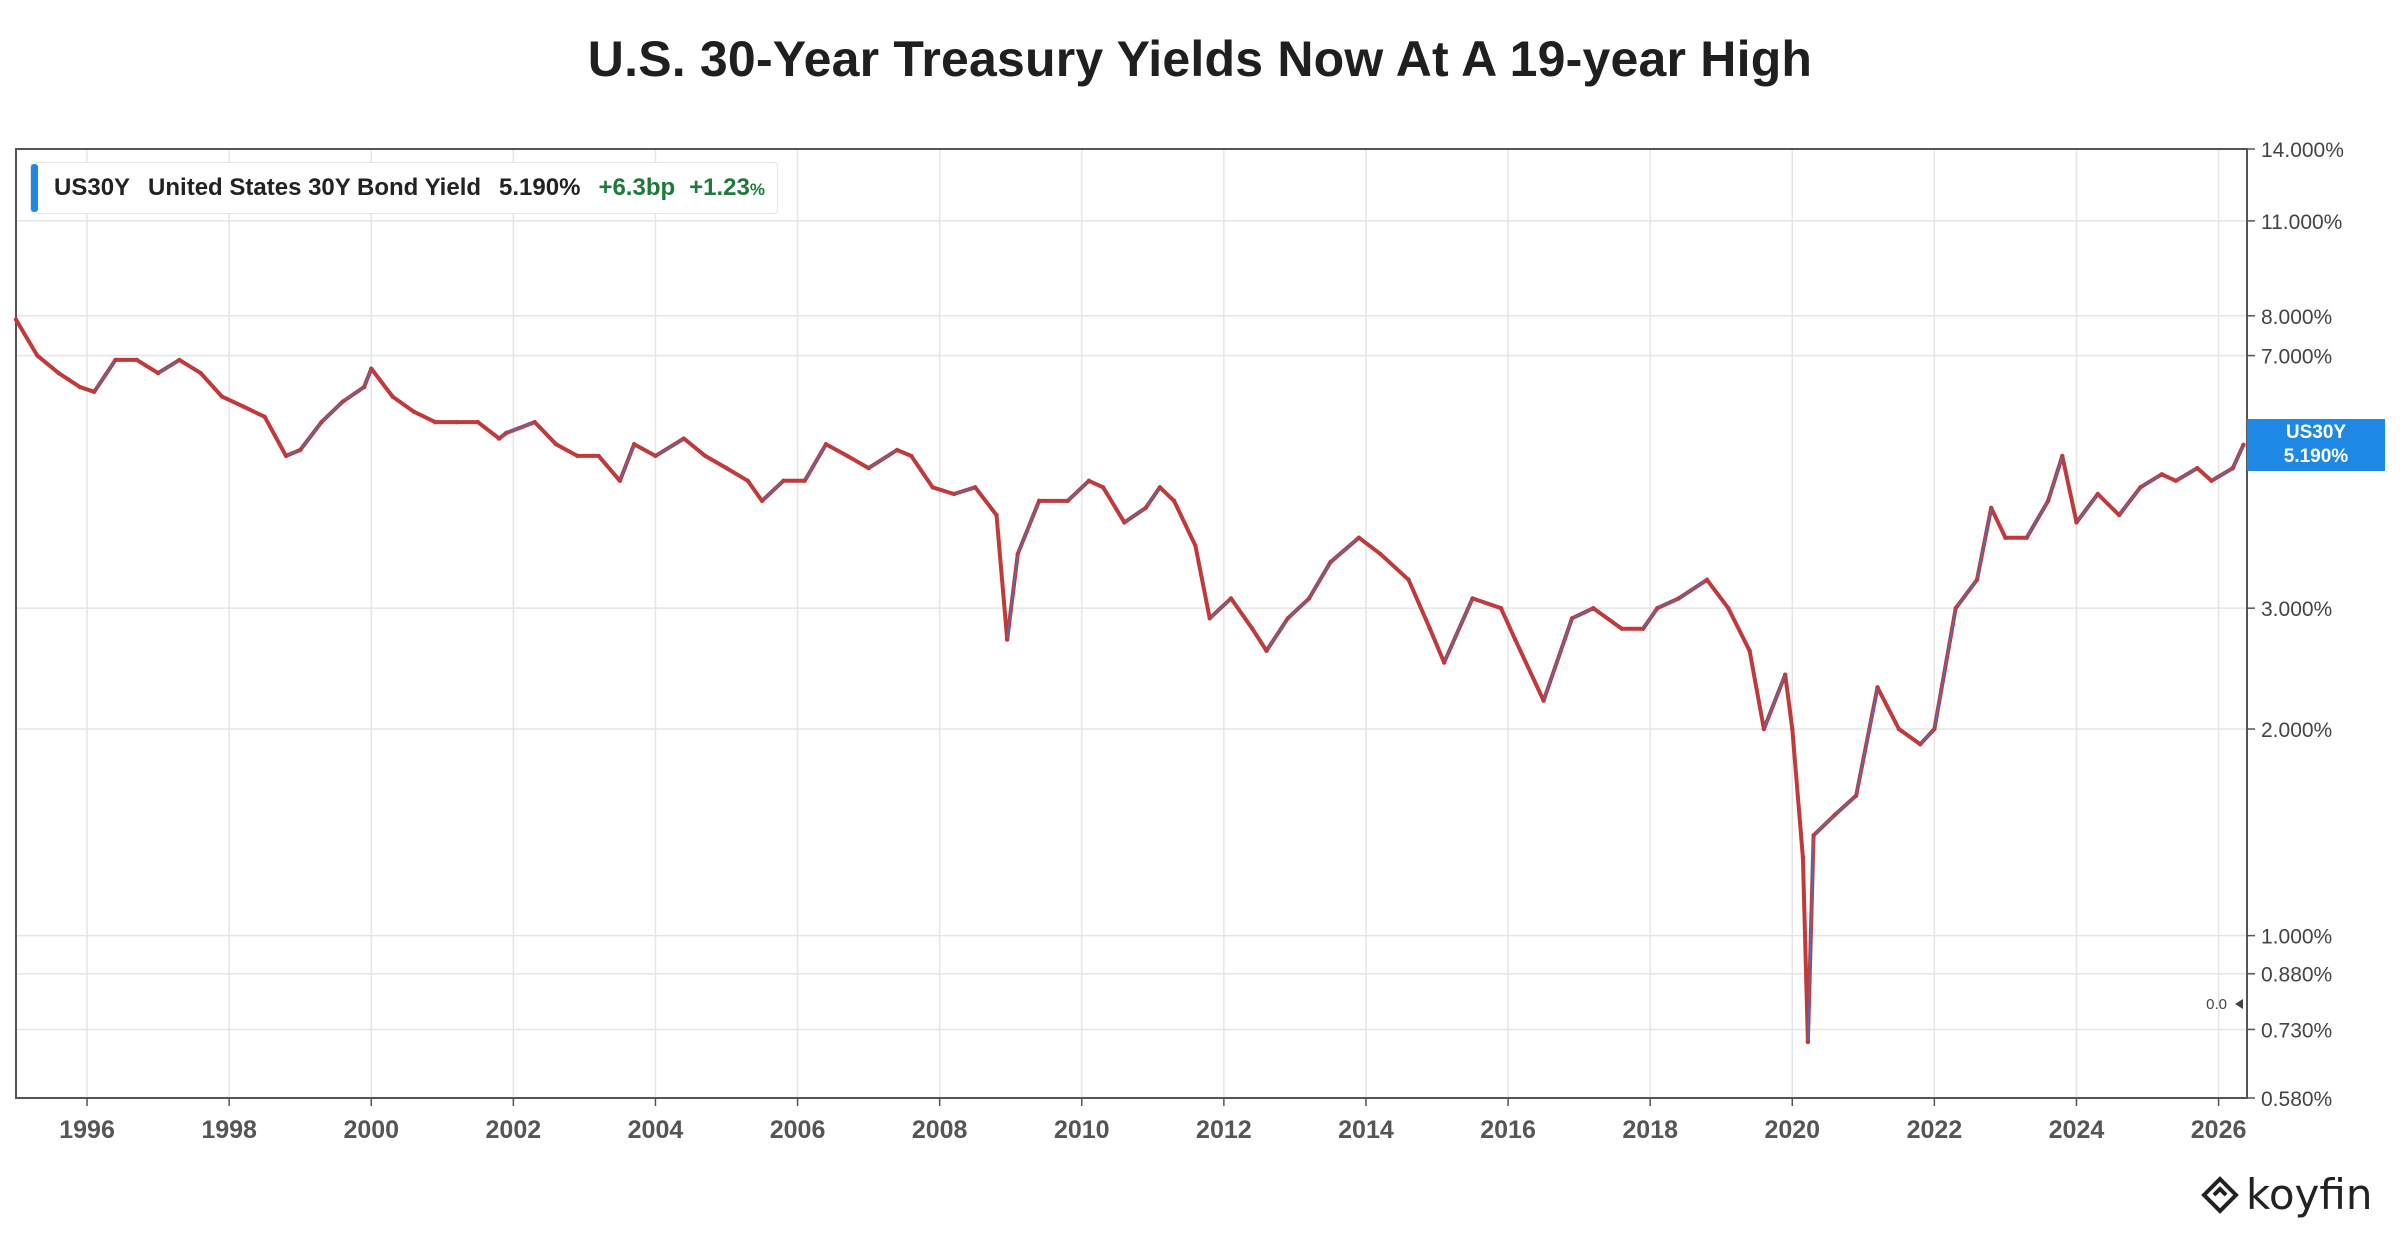  I want to click on price-tag-value: 5.190%, so click(2316, 456).